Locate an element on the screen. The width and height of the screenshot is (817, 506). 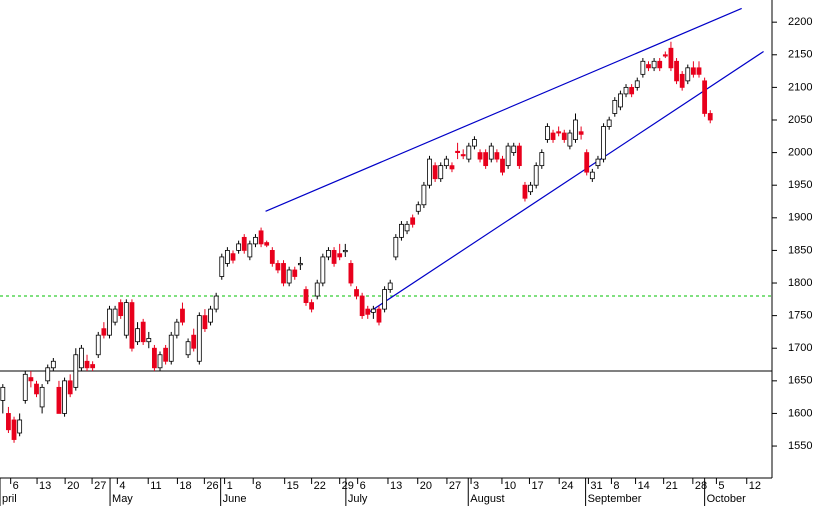
y-tick-label: 1800 is located at coordinates (800, 283).